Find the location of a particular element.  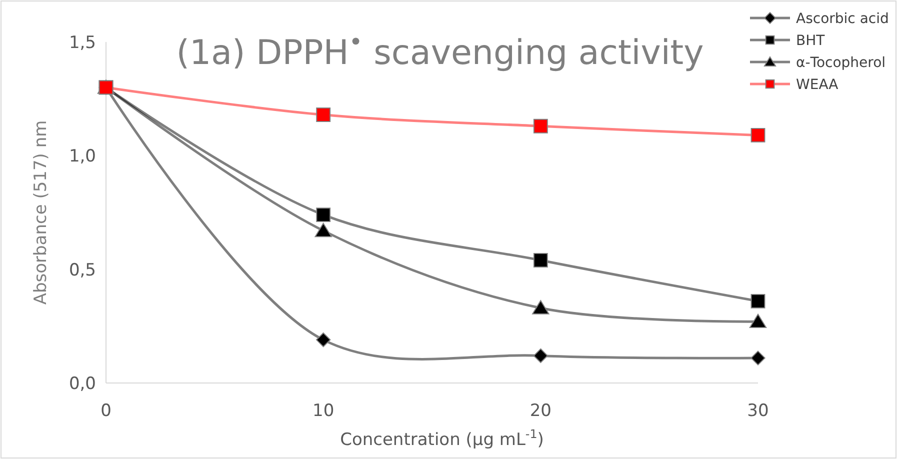

legend-label: α-Tocopherol is located at coordinates (841, 62).